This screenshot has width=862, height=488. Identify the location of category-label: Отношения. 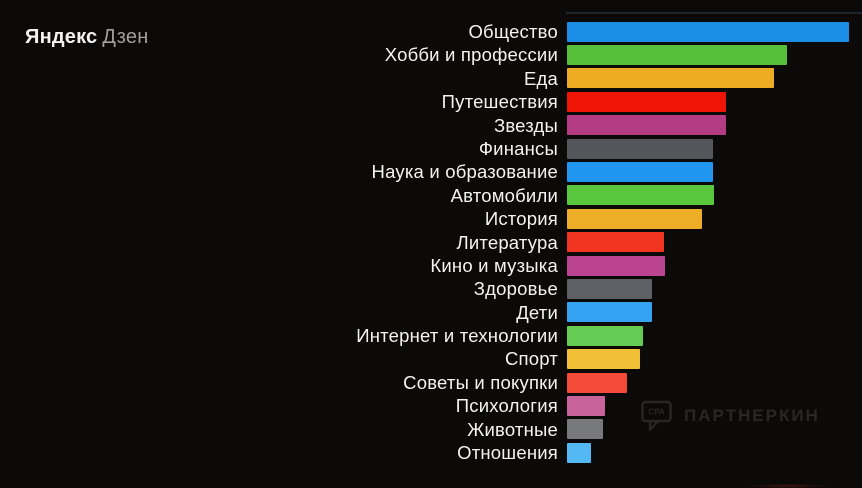
(507, 453).